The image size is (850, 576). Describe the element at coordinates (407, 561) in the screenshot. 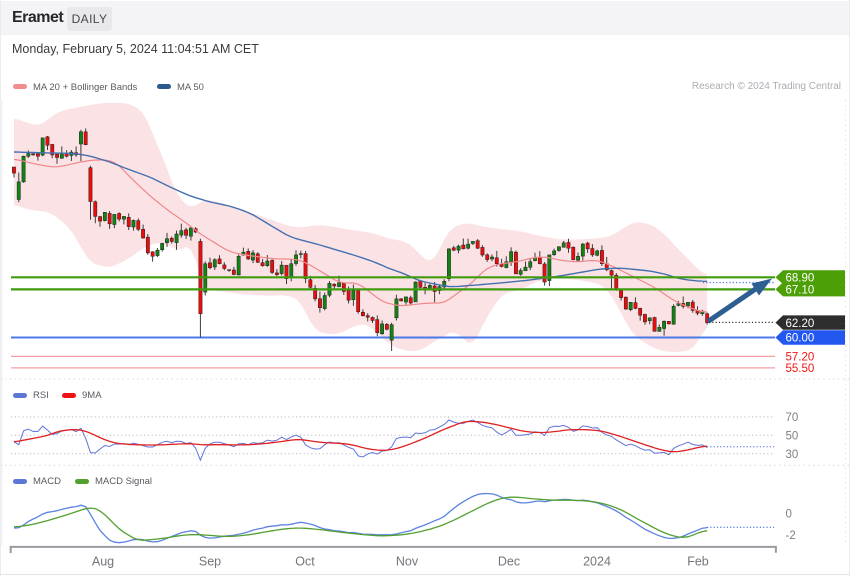

I see `svg-text: Nov` at that location.